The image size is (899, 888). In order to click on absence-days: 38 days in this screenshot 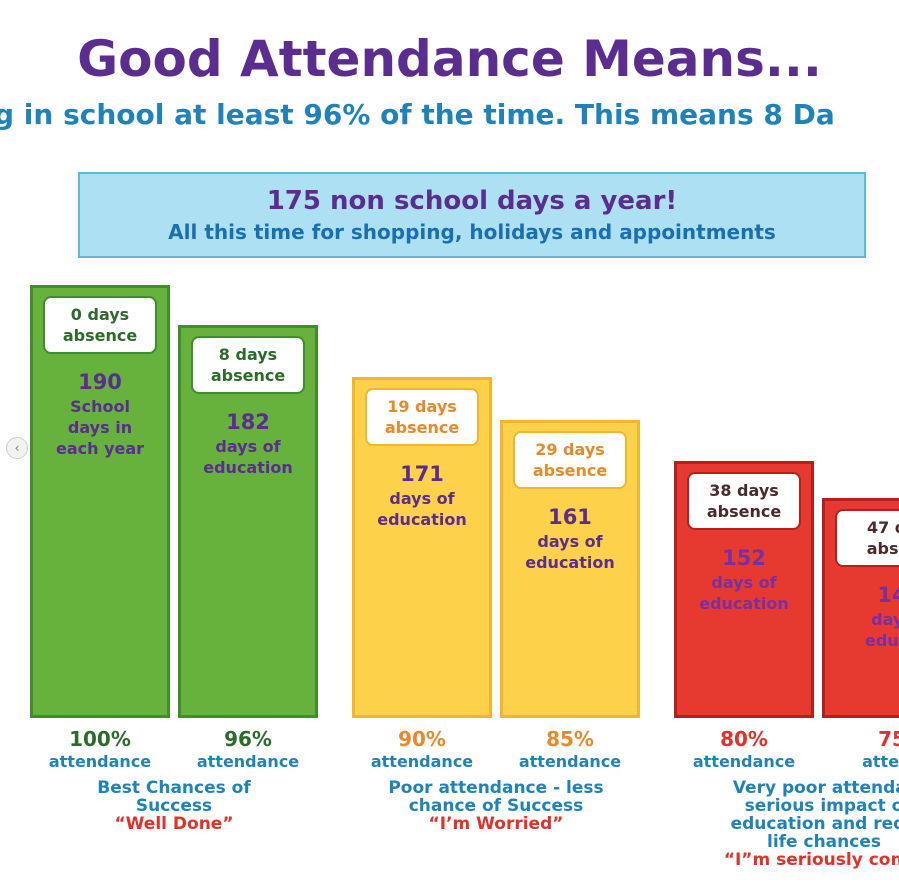, I will do `click(744, 490)`.